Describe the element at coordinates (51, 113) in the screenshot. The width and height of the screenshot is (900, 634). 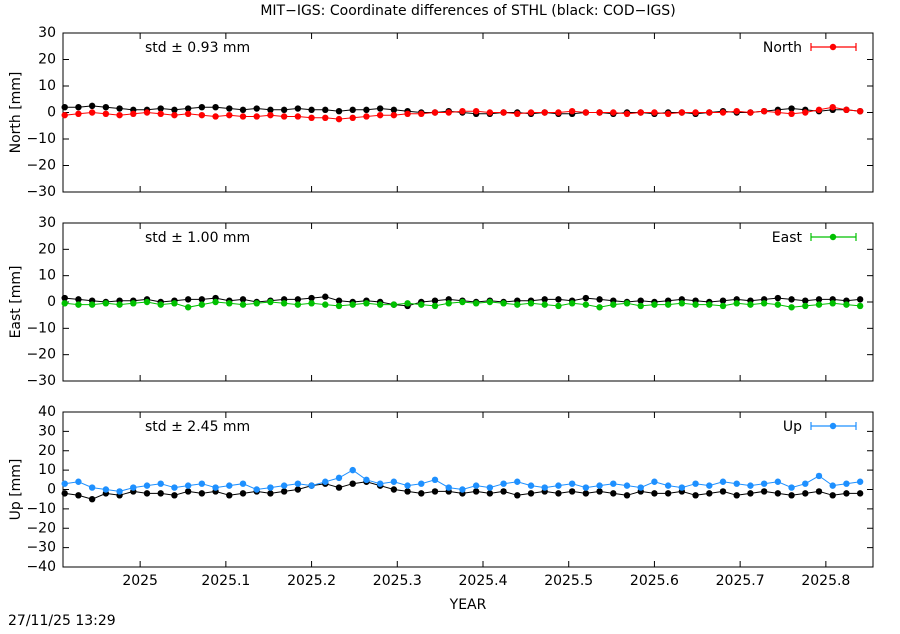
I see `y-tick-label: 0` at that location.